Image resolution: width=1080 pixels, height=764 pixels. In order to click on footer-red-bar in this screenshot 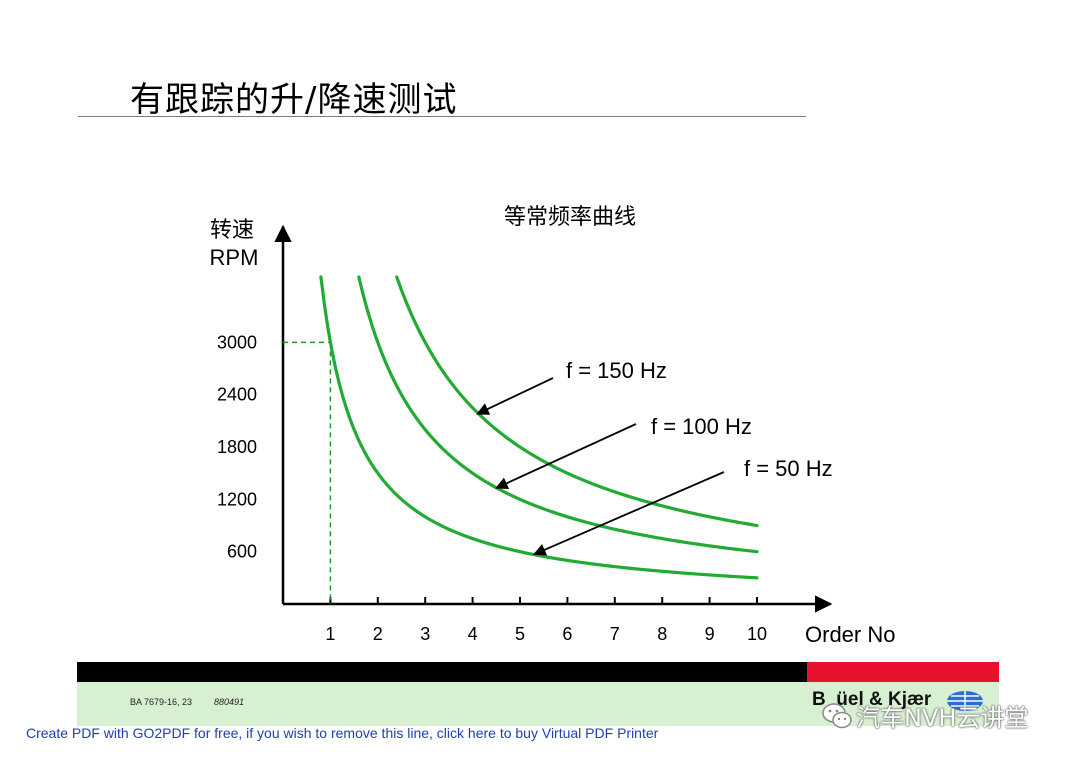, I will do `click(903, 672)`.